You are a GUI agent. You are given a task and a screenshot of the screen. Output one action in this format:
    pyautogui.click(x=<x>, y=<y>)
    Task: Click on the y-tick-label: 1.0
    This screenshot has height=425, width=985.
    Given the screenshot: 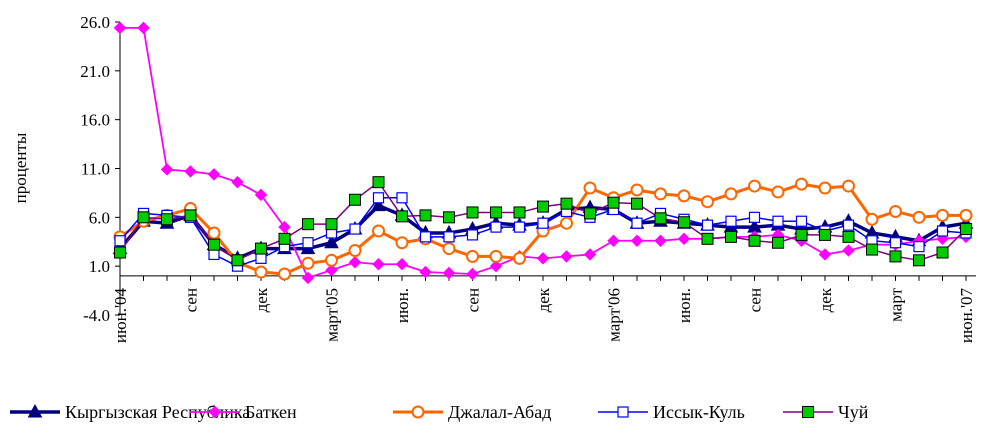 What is the action you would take?
    pyautogui.click(x=99, y=266)
    